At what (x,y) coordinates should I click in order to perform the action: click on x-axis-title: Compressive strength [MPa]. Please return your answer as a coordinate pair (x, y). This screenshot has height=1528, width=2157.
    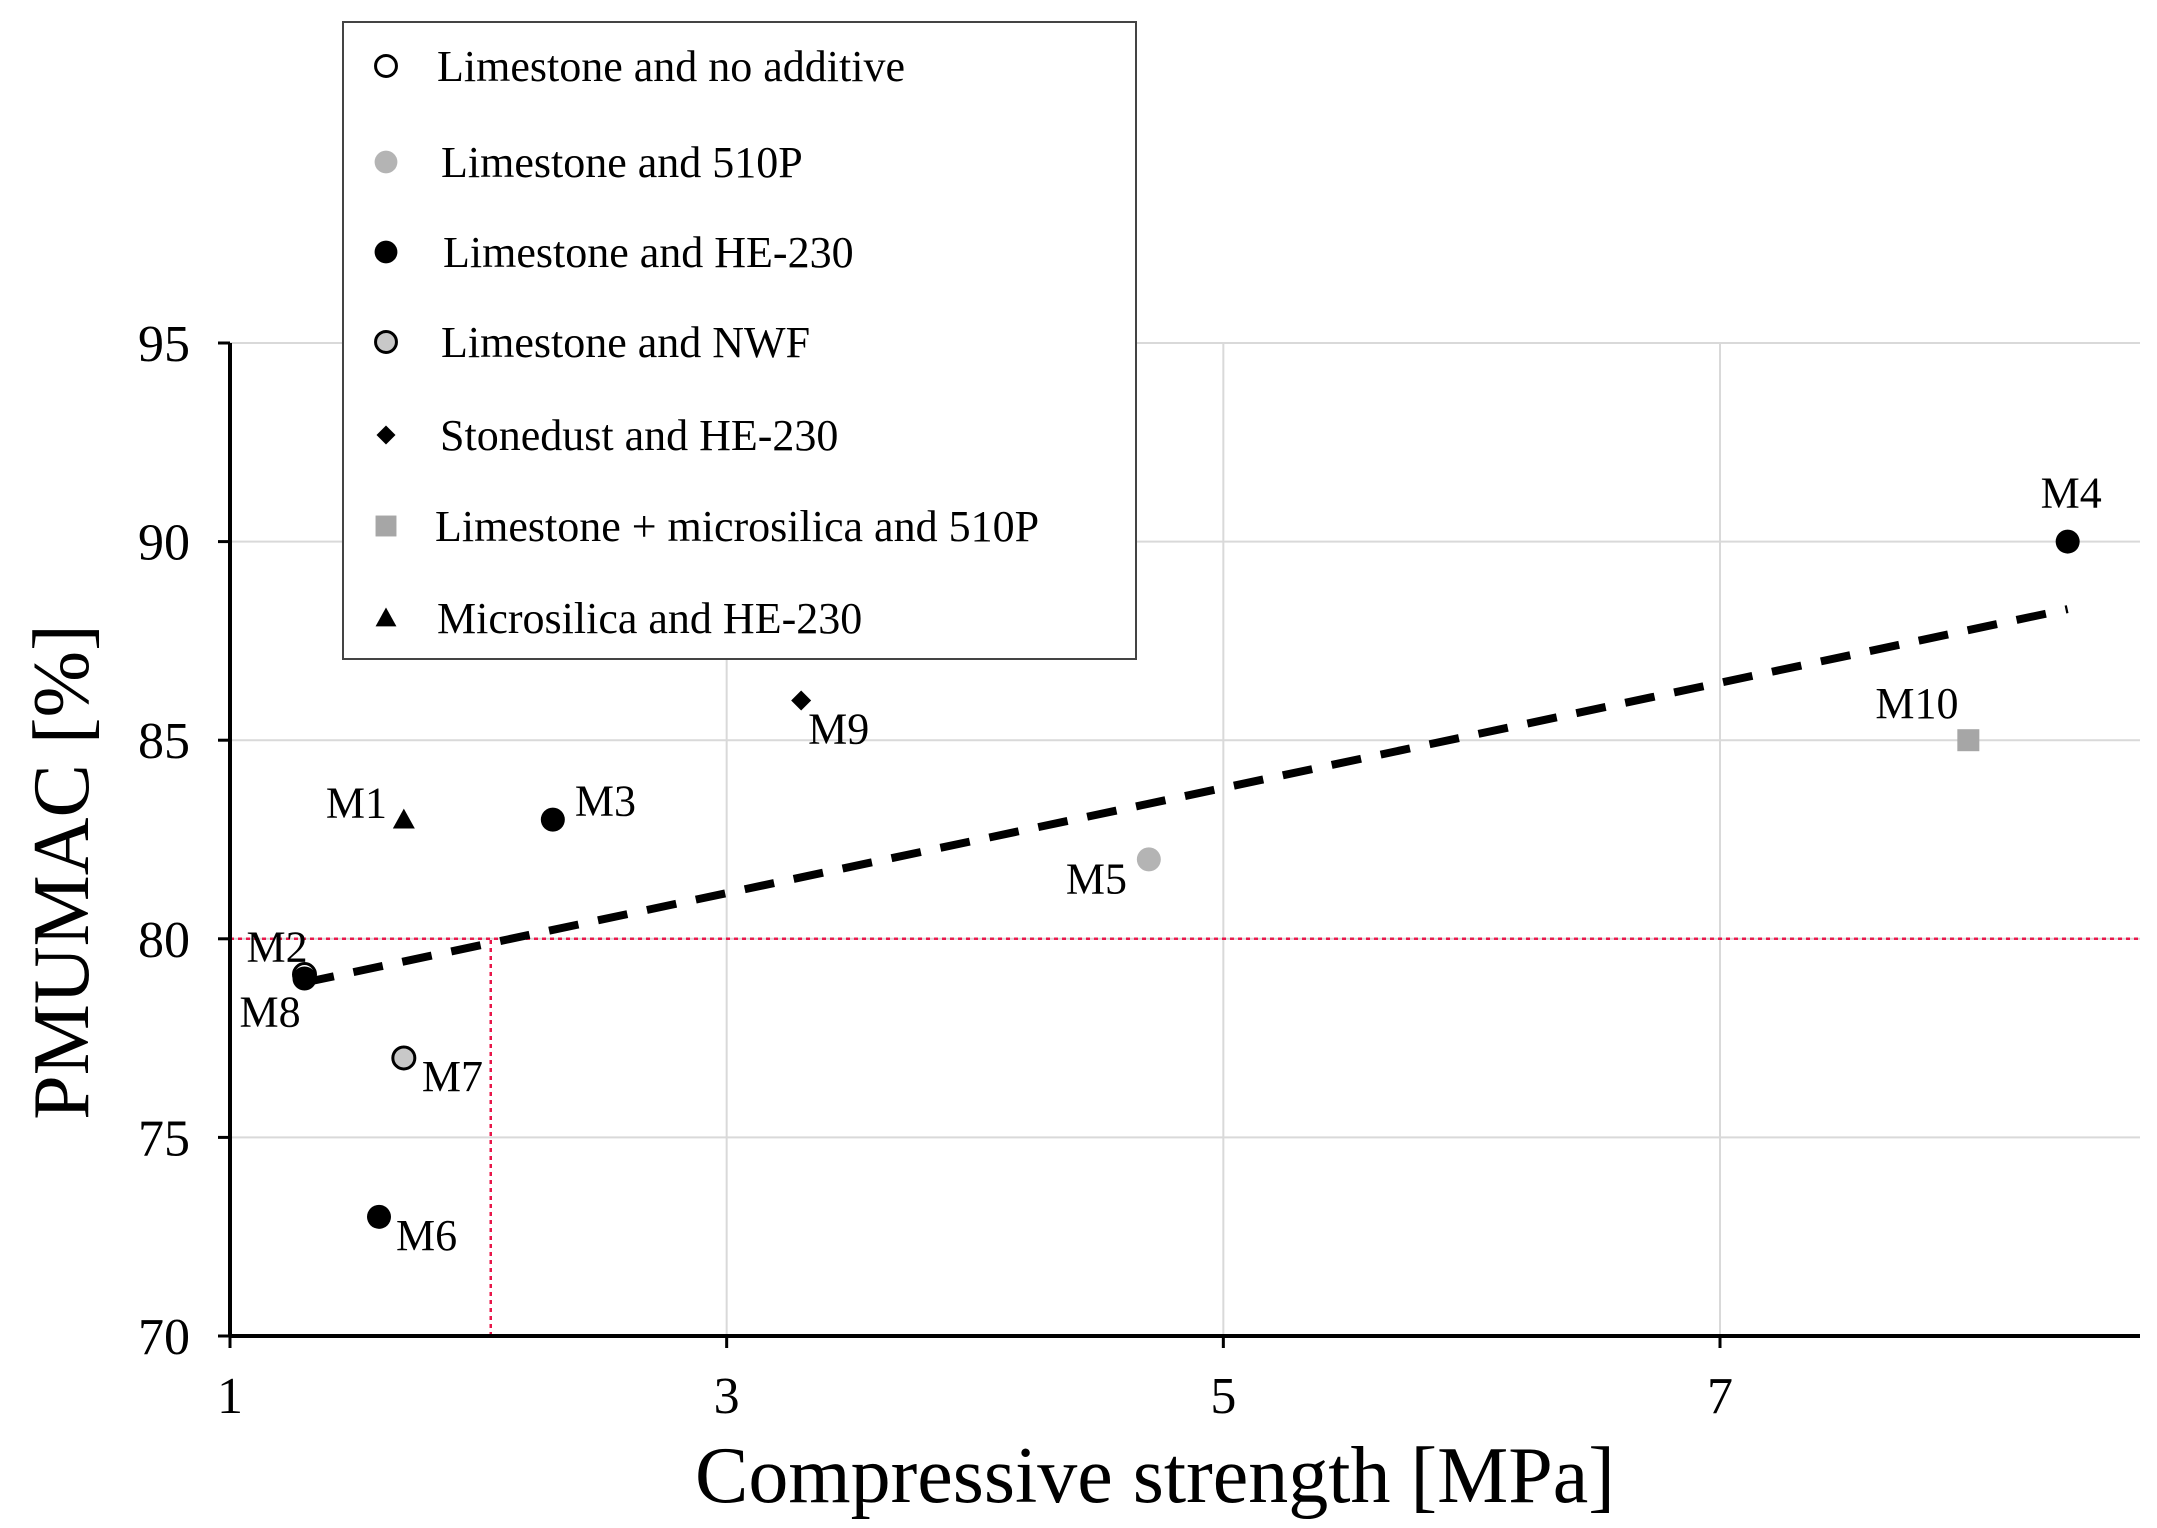
    Looking at the image, I should click on (1155, 1476).